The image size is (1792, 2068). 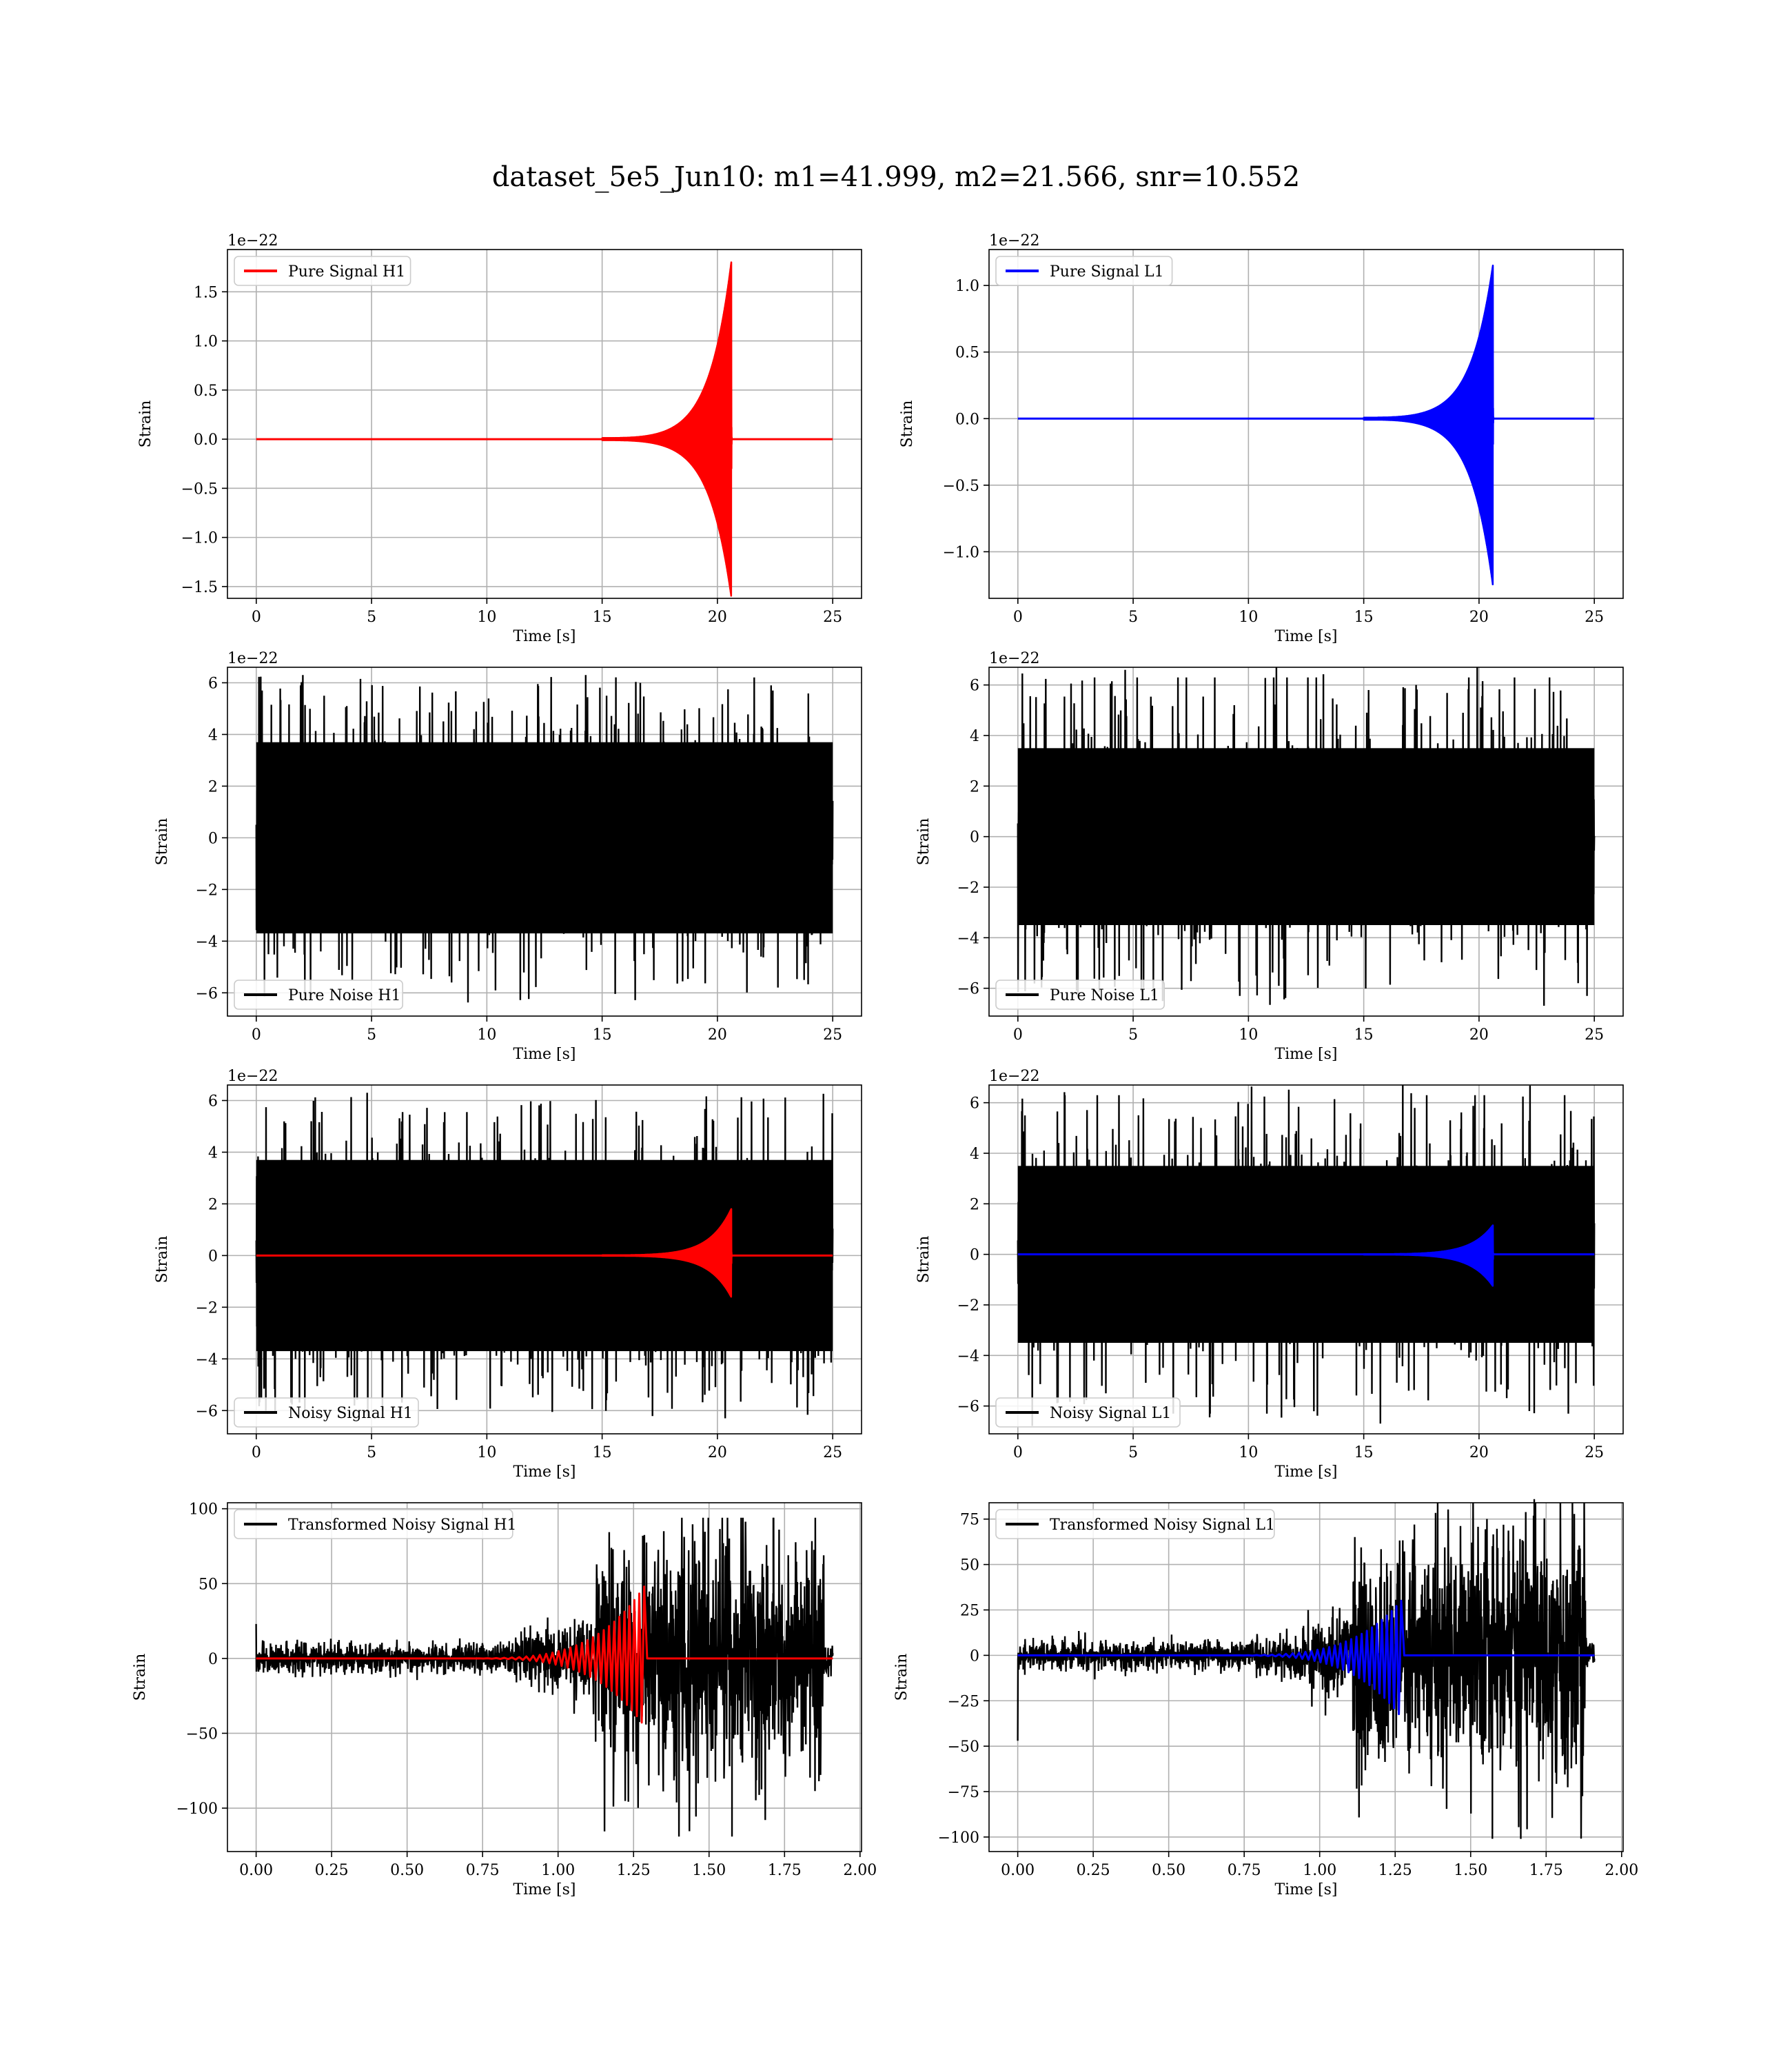 I want to click on x-tick-label: 1.25, so click(x=634, y=1870).